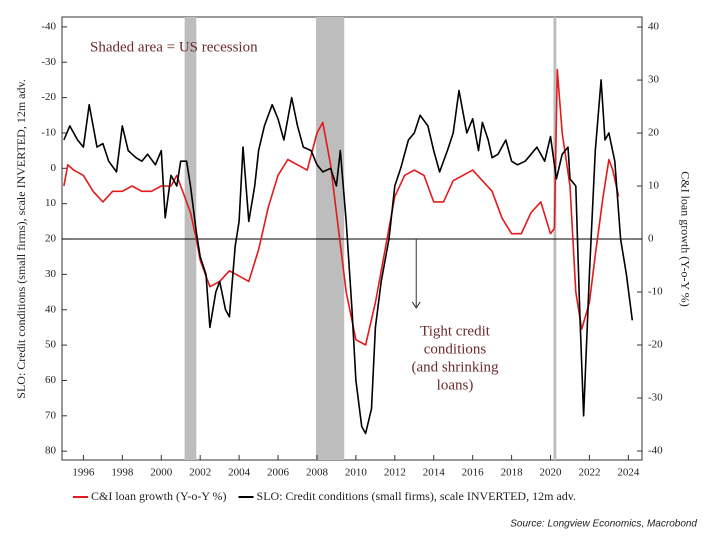 Image resolution: width=703 pixels, height=537 pixels. What do you see at coordinates (83, 473) in the screenshot?
I see `x-tick-label: 1996` at bounding box center [83, 473].